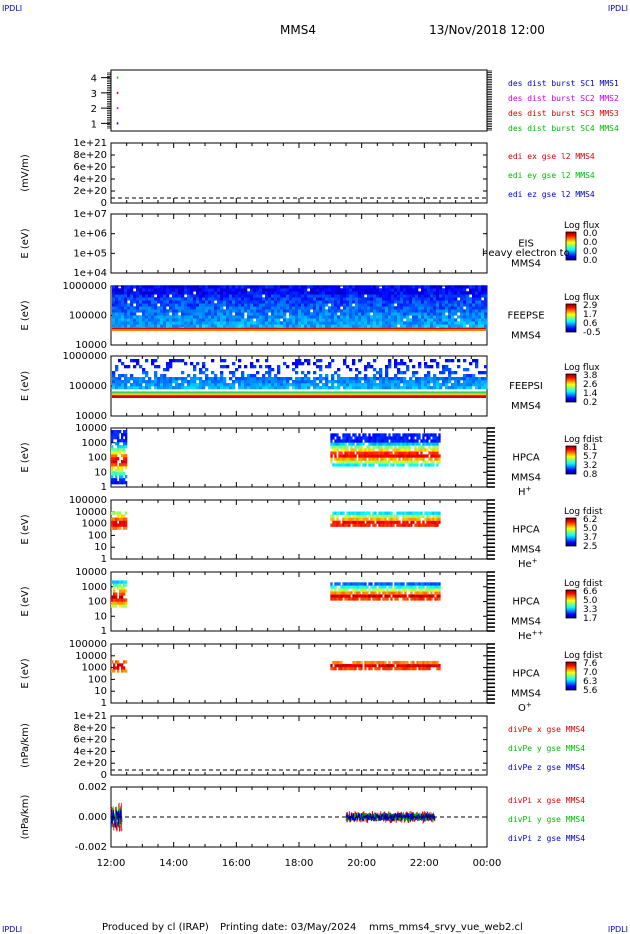 This screenshot has width=630, height=934. Describe the element at coordinates (538, 633) in the screenshot. I see `species-charge: ++` at that location.